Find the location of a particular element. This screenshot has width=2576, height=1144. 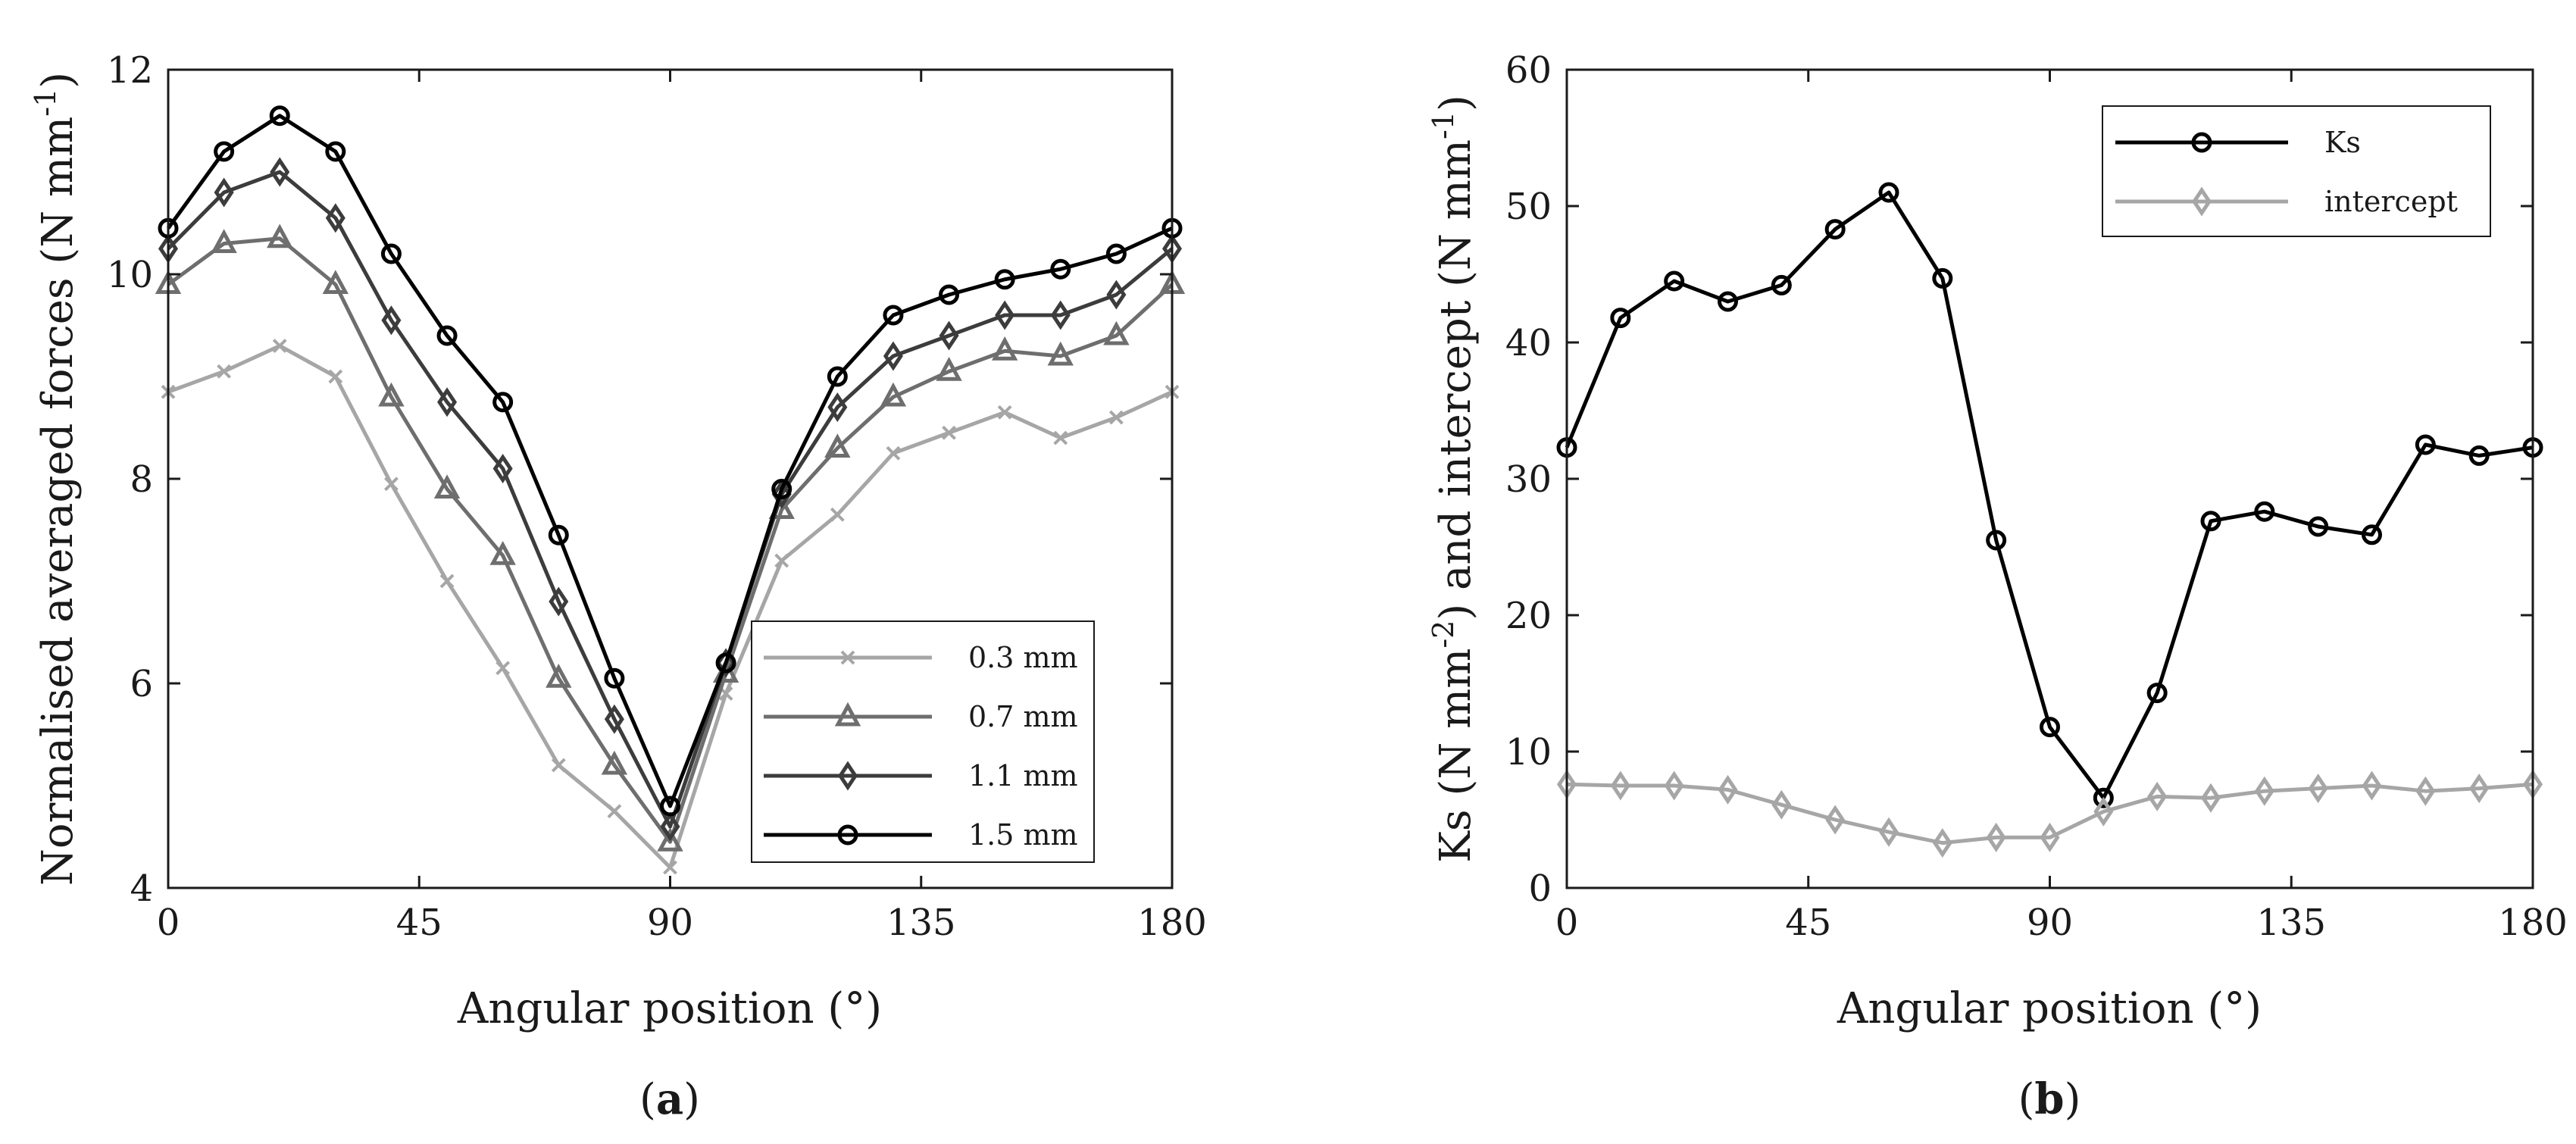

legend-entry: 1.5 mm is located at coordinates (921, 835).